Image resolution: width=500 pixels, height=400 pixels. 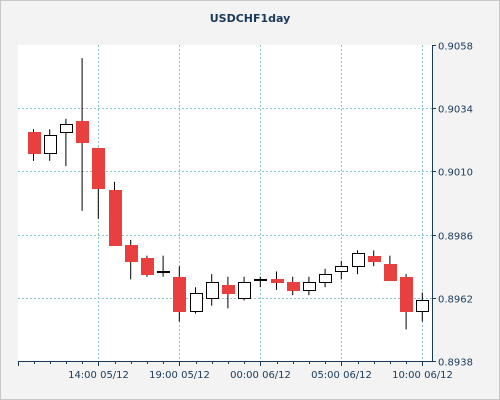 I want to click on x-tick-label: 19:00 05/12, so click(x=179, y=375).